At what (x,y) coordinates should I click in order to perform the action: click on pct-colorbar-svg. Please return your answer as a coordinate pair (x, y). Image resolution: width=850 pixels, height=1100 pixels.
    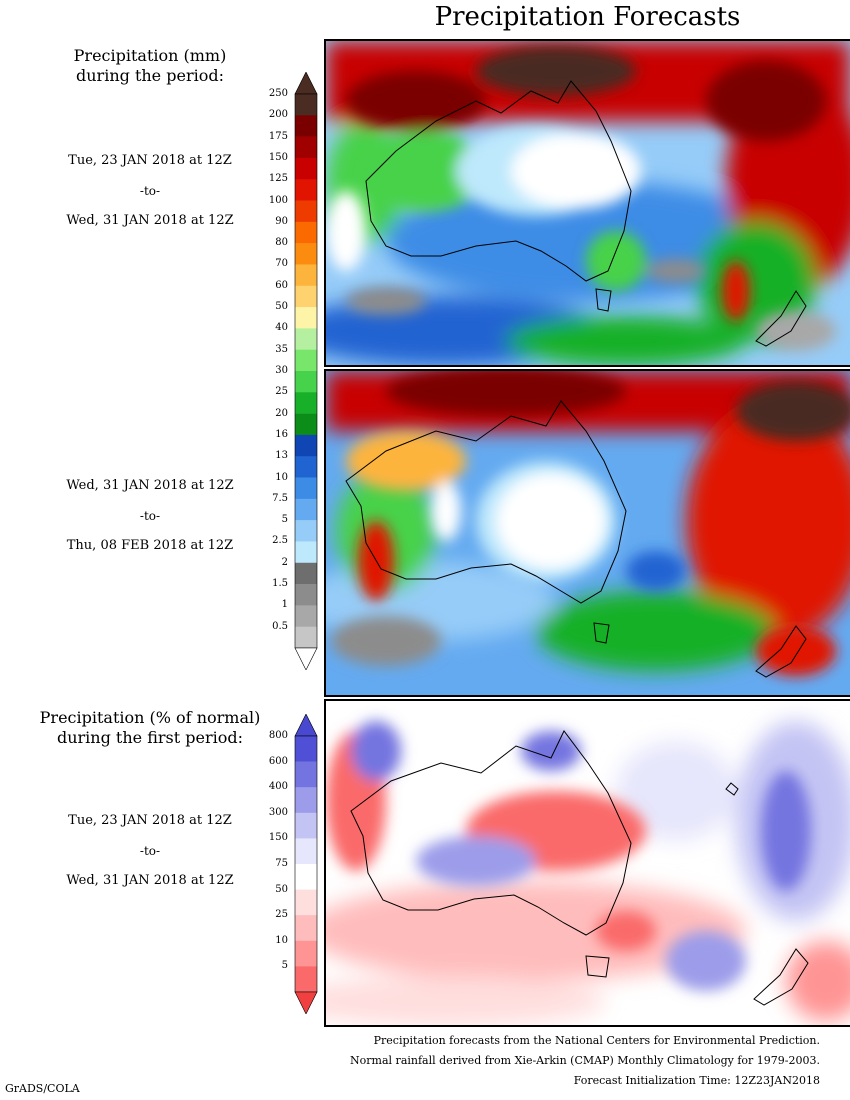
    Looking at the image, I should click on (306, 864).